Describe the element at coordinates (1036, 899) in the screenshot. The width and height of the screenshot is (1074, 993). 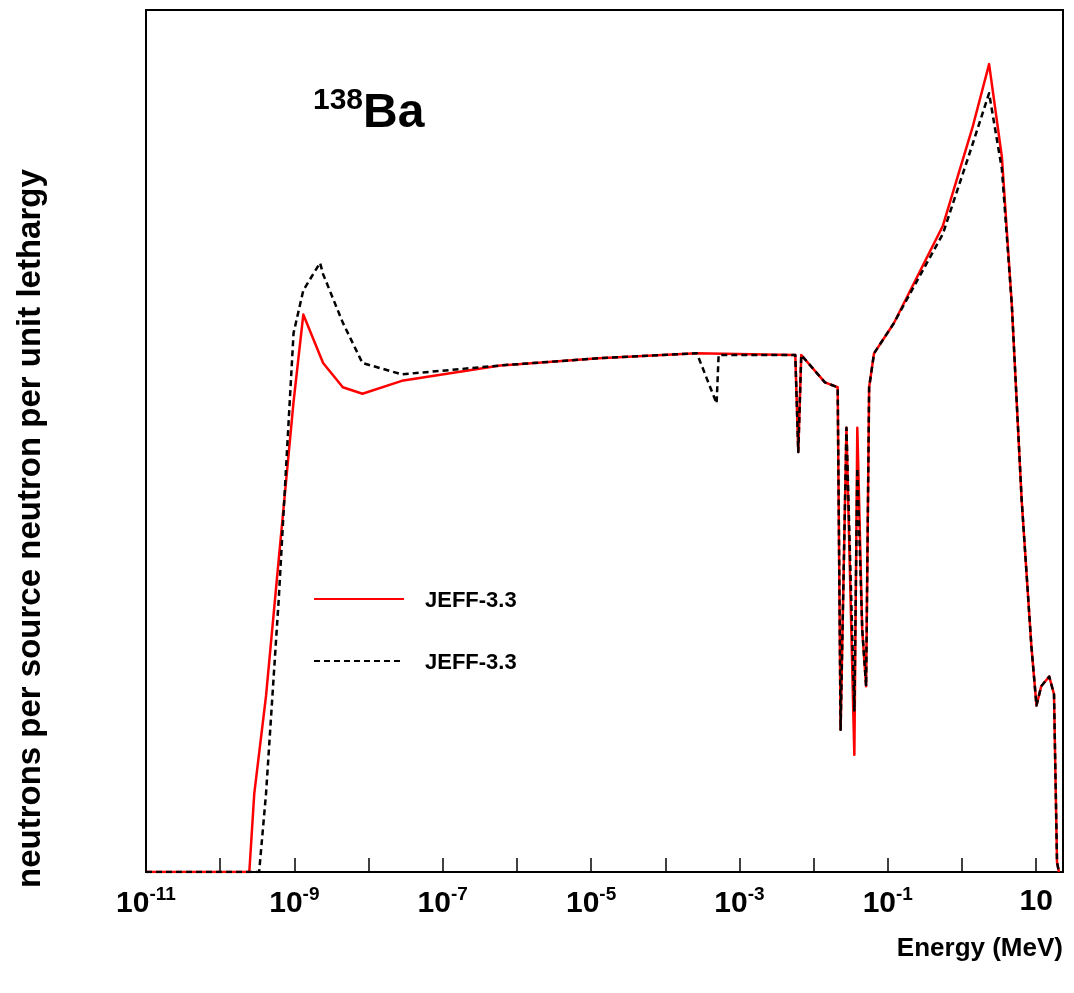
I see `x-tick-label: 10` at that location.